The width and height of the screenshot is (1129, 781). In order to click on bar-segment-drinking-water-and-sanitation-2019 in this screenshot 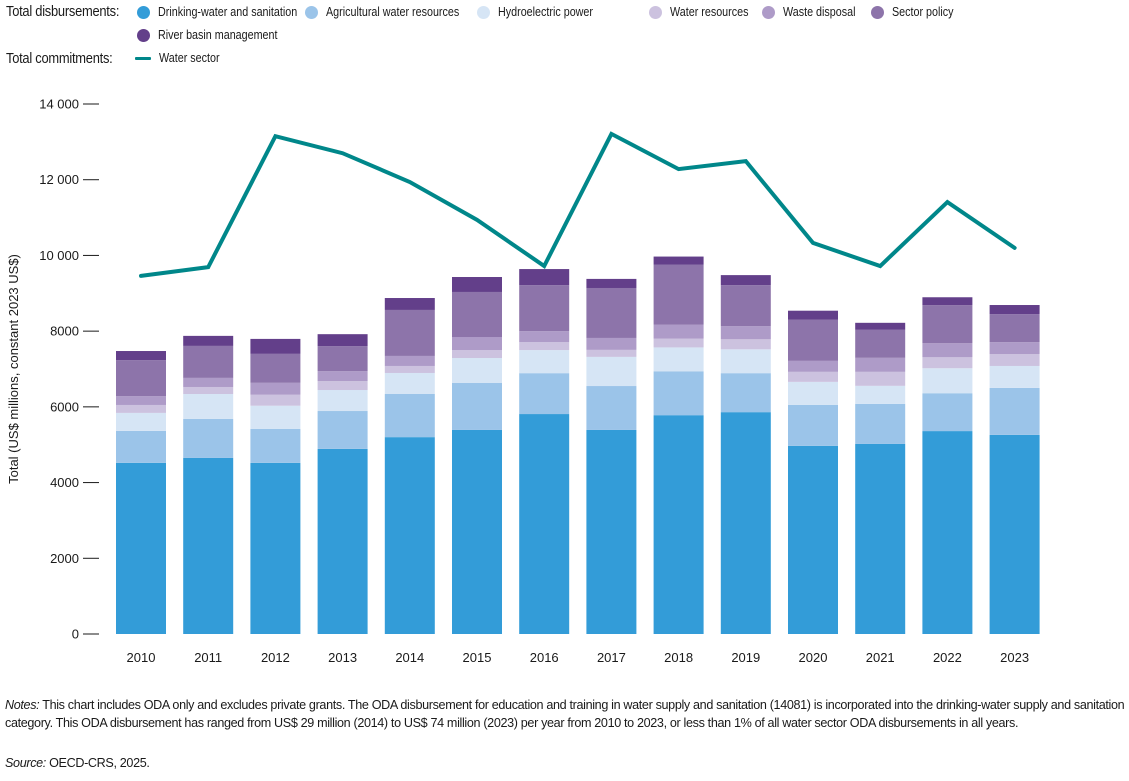, I will do `click(745, 523)`.